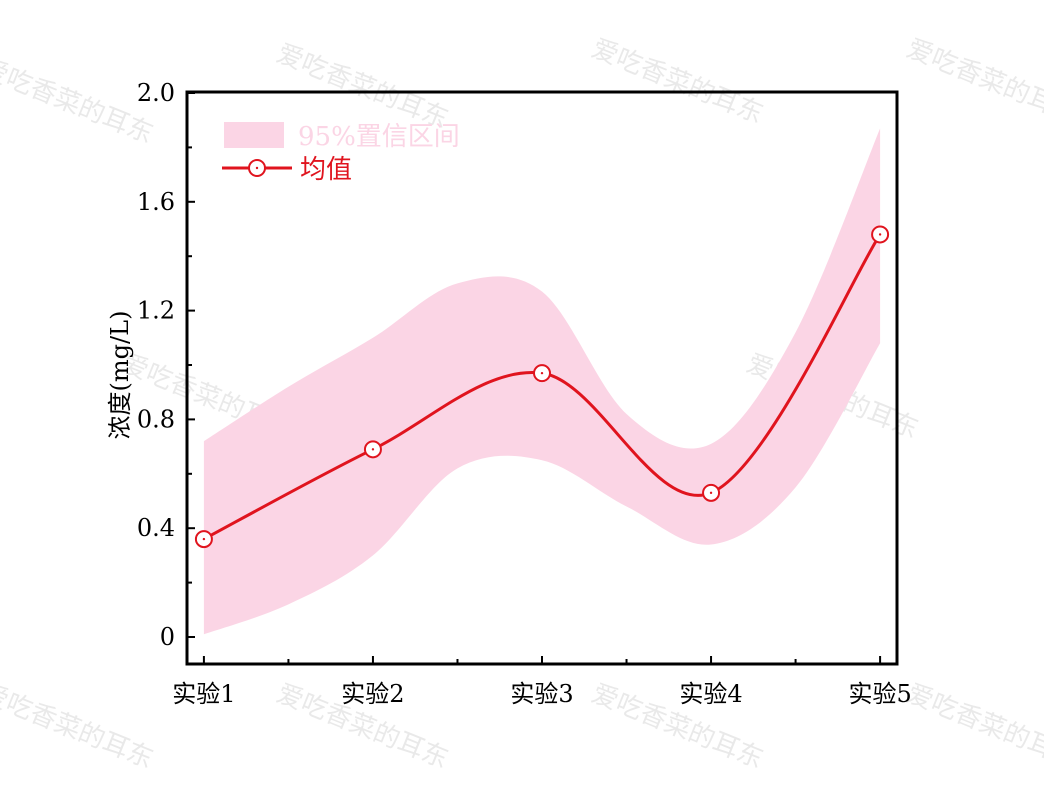 This screenshot has width=1044, height=800. I want to click on legend-mean-label: 均值, so click(326, 170).